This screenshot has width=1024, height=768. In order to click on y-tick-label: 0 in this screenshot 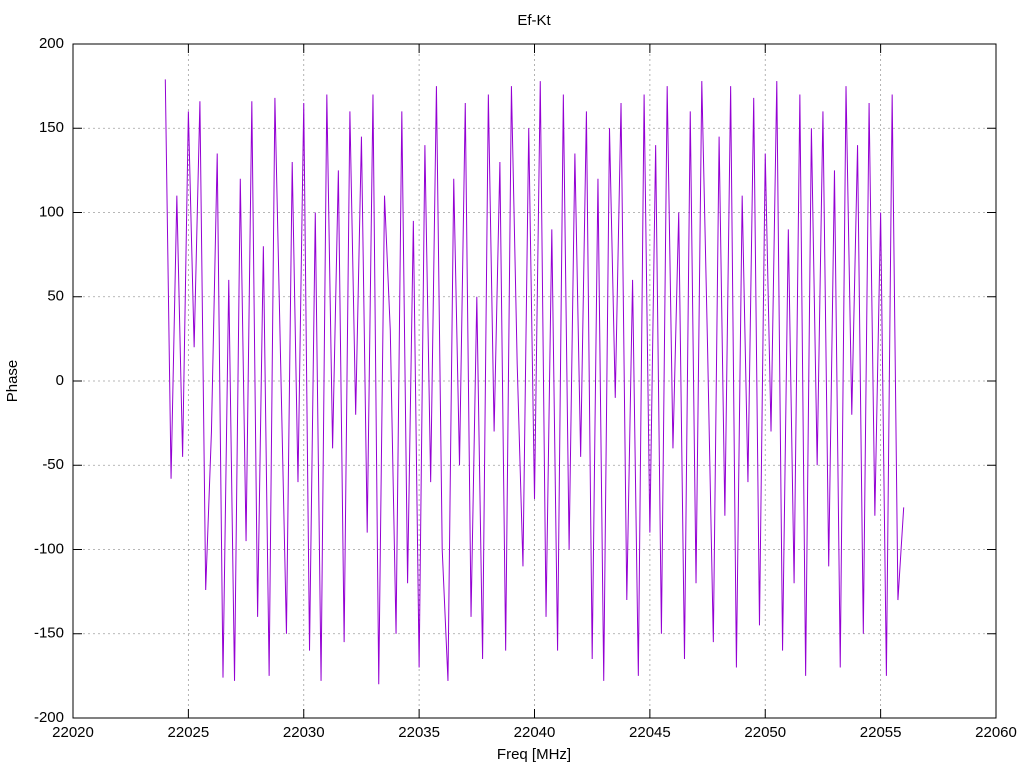, I will do `click(60, 380)`.